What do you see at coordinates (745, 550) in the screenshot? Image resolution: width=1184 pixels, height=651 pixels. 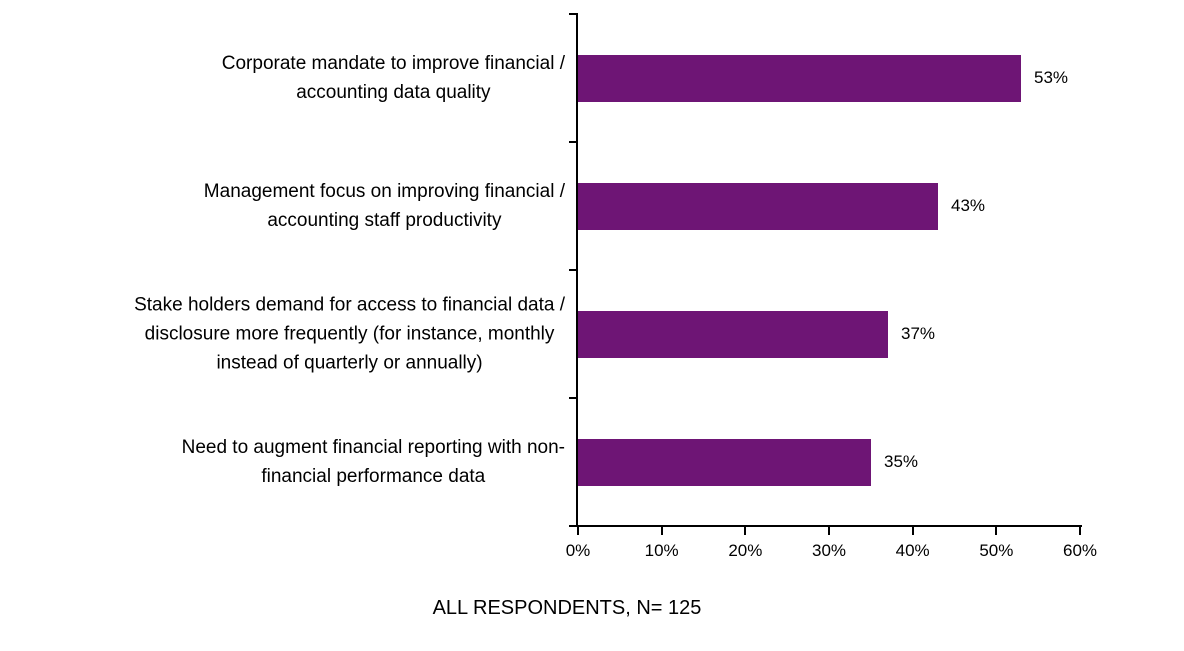 I see `x-tick-label: 20%` at bounding box center [745, 550].